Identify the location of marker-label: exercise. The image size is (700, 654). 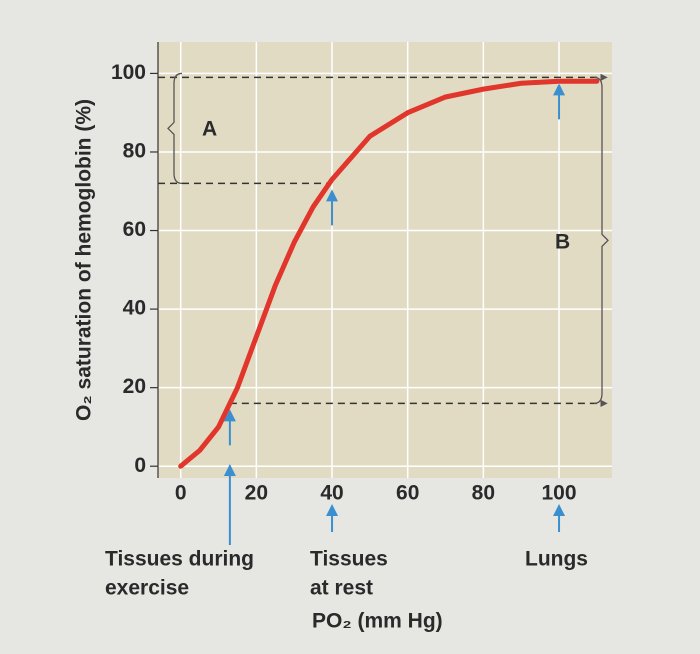
(147, 588).